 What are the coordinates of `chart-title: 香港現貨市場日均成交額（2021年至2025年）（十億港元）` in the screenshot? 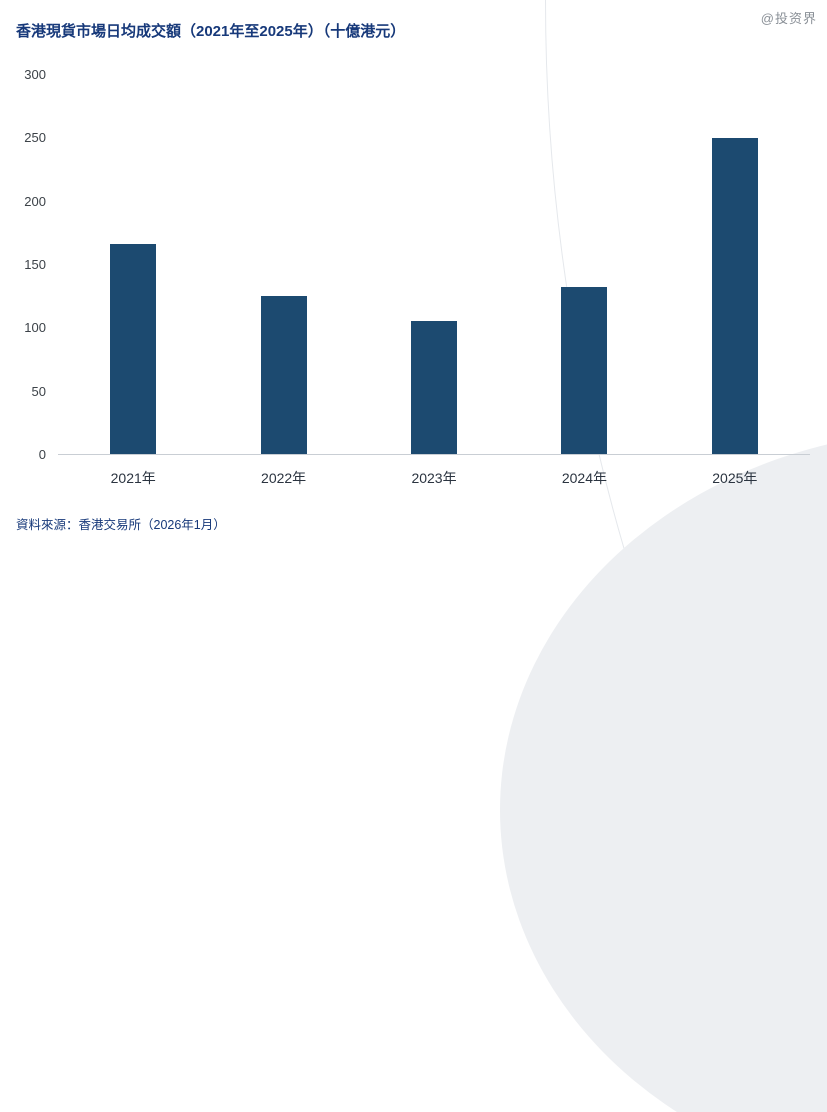 It's located at (211, 31).